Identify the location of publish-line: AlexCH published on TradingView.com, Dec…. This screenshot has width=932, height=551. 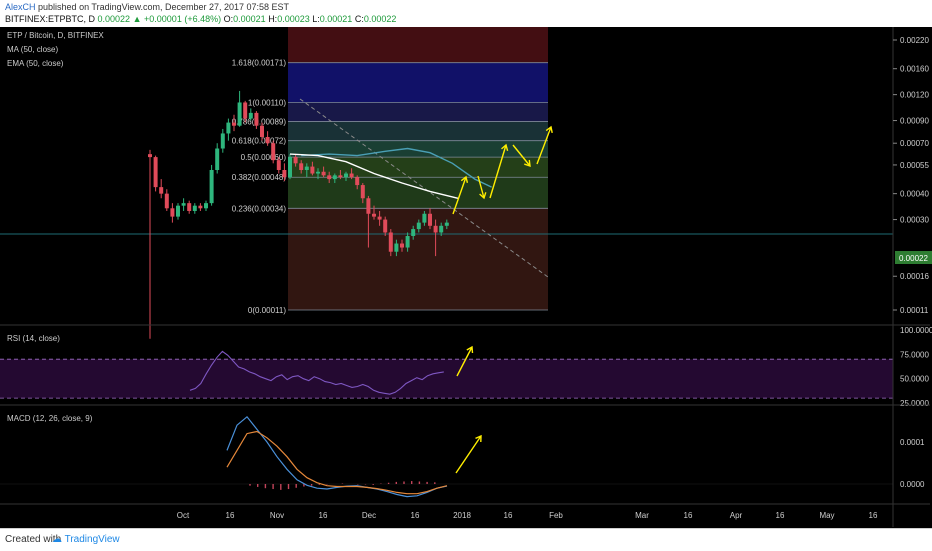
(147, 7).